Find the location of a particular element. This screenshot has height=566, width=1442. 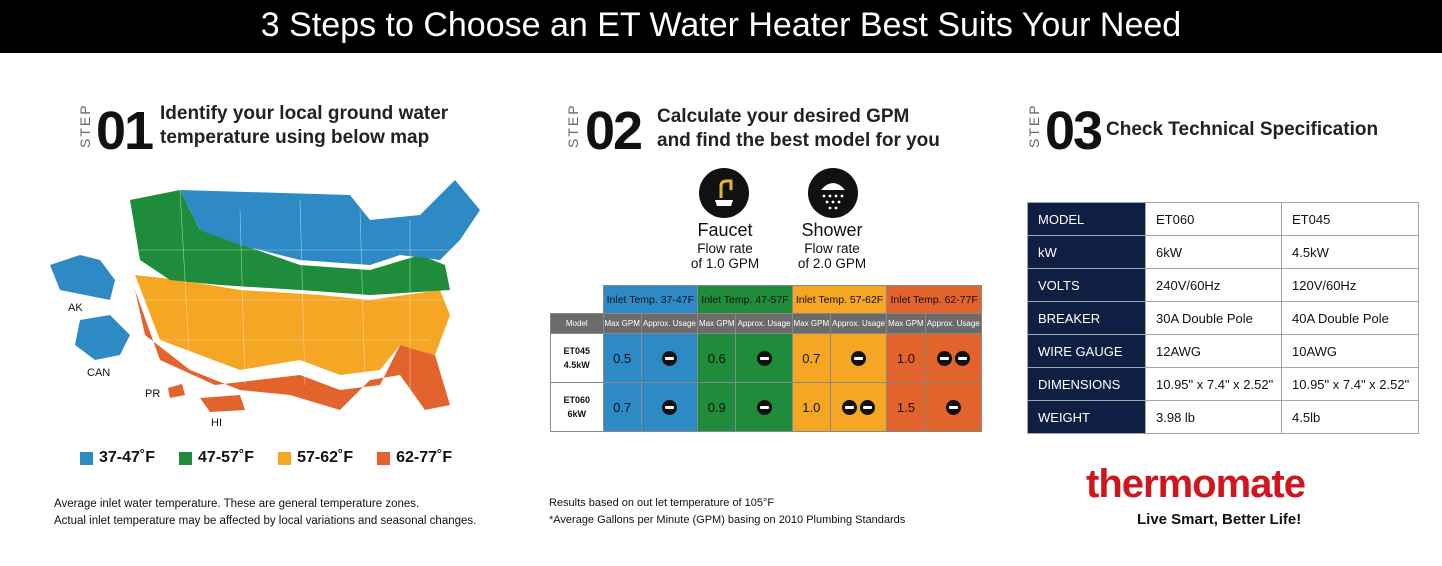

spec-row: WIRE GAUGE 12AWG 10AWG is located at coordinates (1223, 351).